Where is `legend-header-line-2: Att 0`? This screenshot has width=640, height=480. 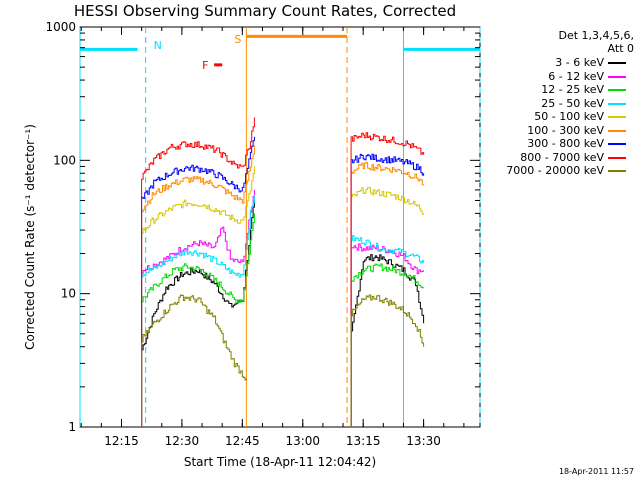
legend-header-line-2: Att 0 is located at coordinates (620, 48).